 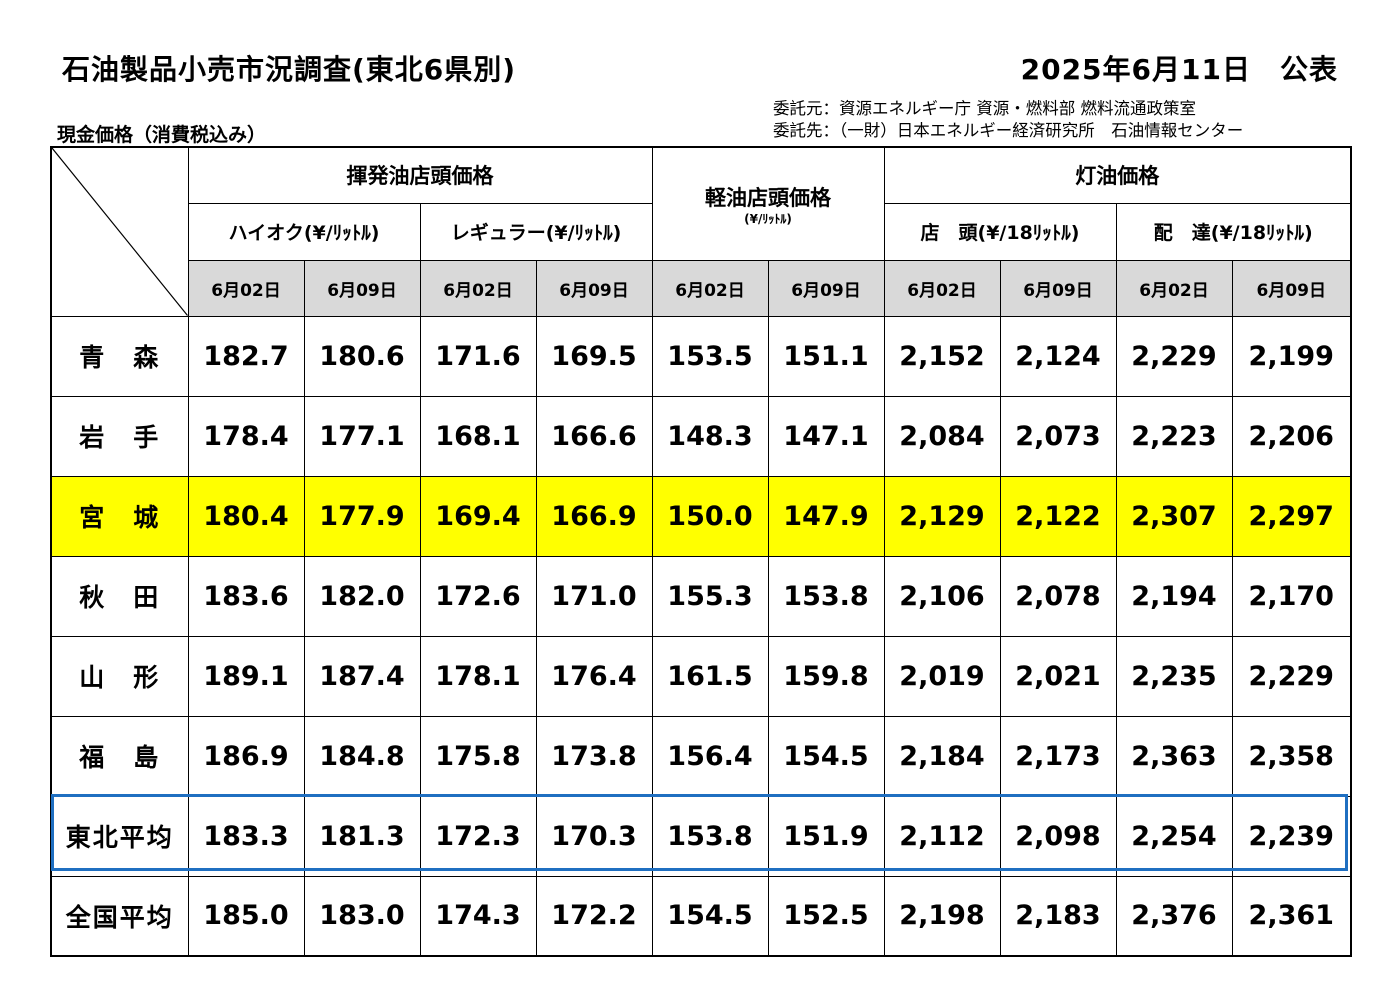 I want to click on price-cell: 171.0, so click(x=594, y=596).